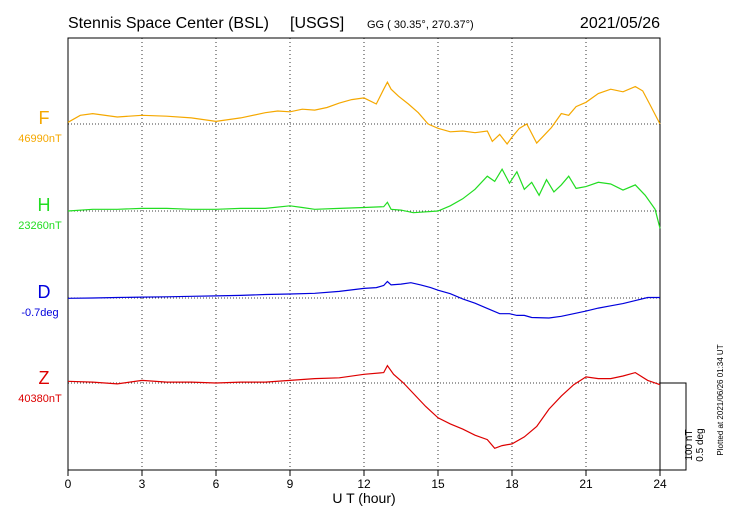  I want to click on series-line-F, so click(364, 113).